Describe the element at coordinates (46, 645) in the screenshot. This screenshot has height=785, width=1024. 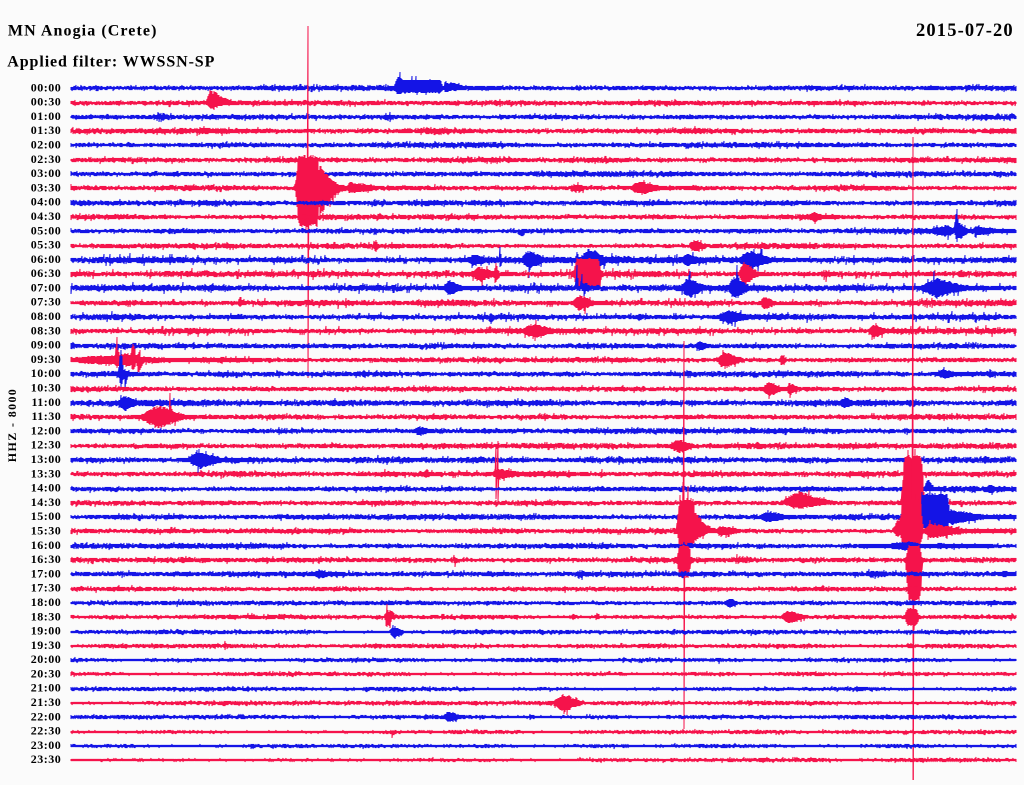
I see `svg-text: 19:30` at that location.